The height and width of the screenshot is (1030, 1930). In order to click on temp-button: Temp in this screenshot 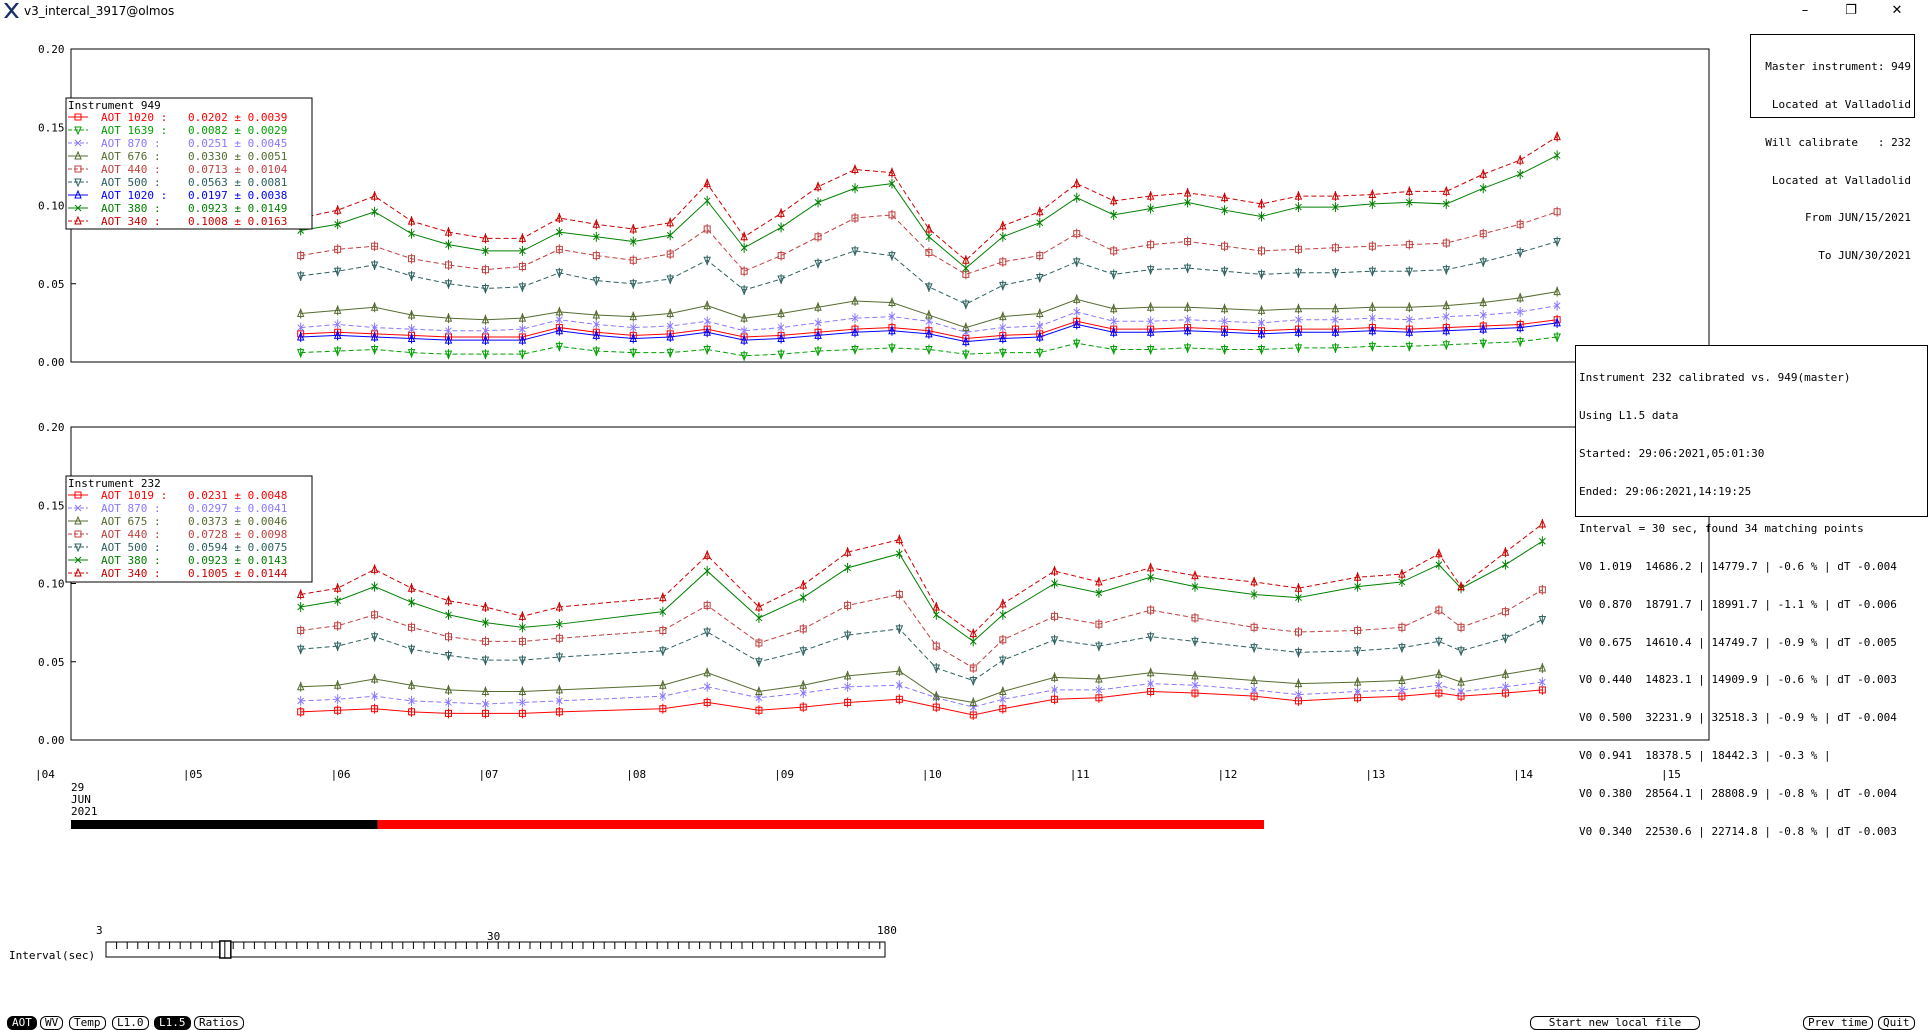, I will do `click(87, 1023)`.